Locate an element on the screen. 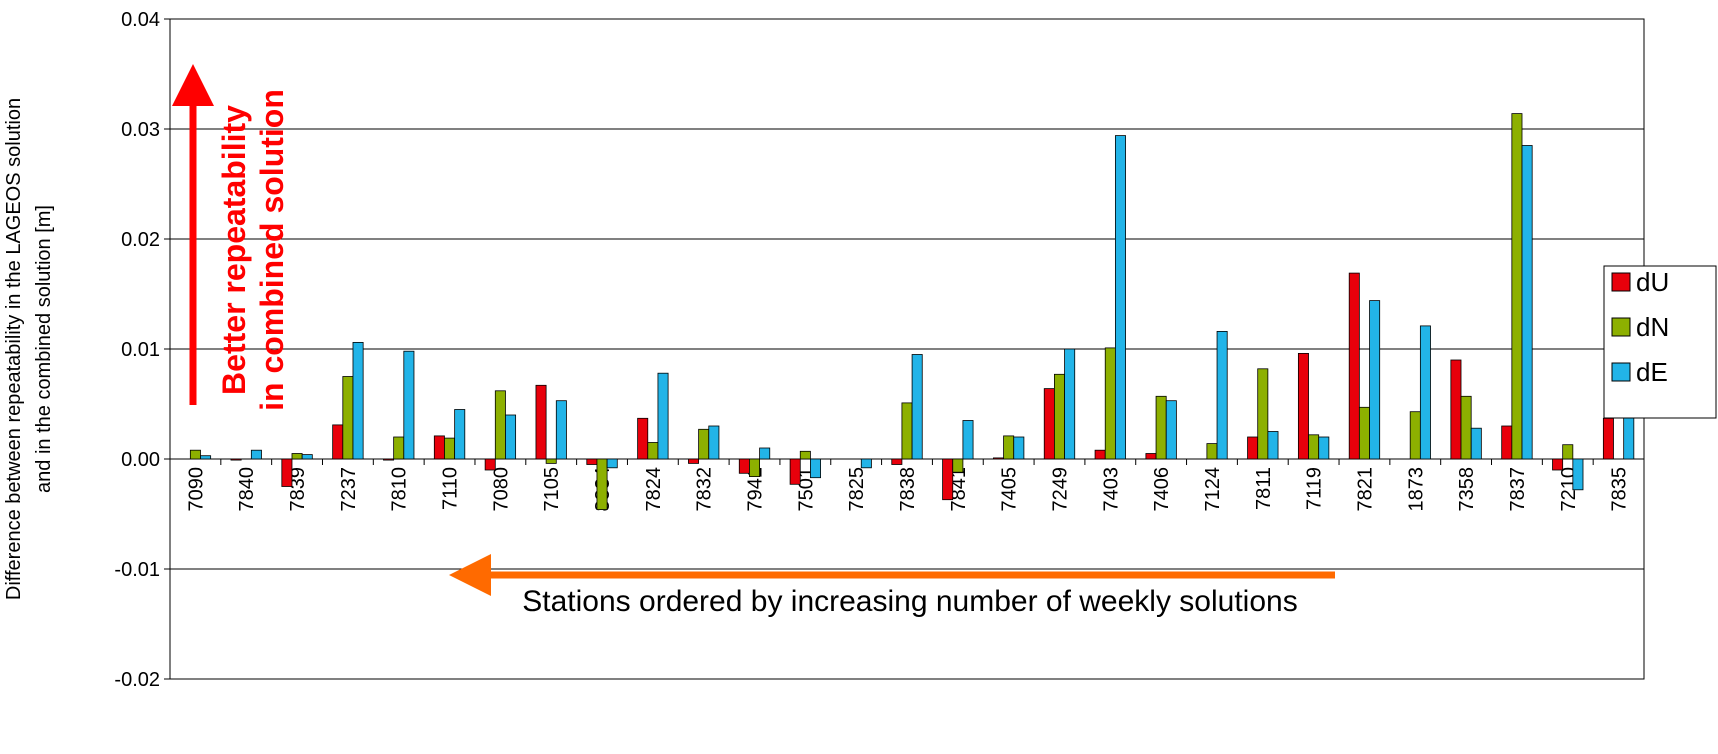 The width and height of the screenshot is (1718, 754). x-tick-label: 7124 is located at coordinates (1213, 489).